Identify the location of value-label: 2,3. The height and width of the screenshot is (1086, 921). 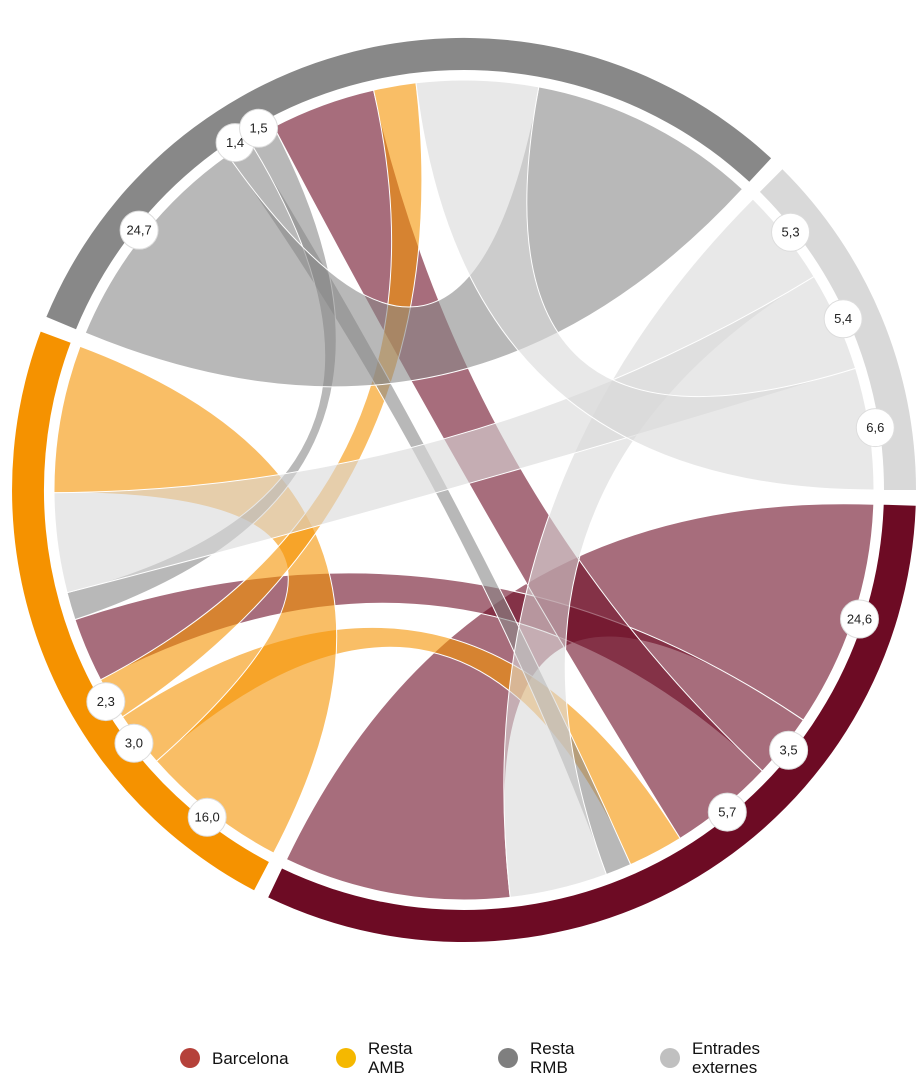
(106, 701).